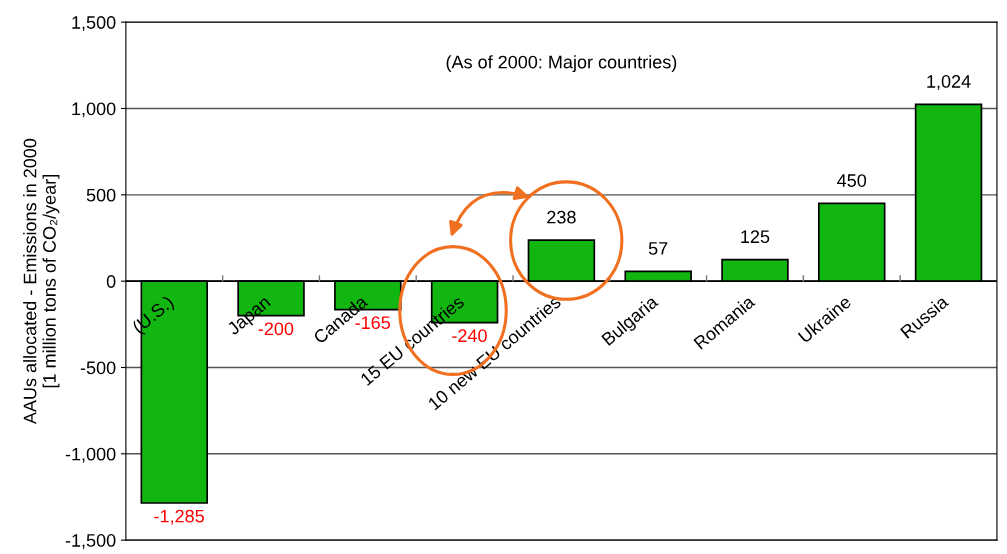 This screenshot has height=554, width=1007. Describe the element at coordinates (179, 517) in the screenshot. I see `data-label: -1,285` at that location.